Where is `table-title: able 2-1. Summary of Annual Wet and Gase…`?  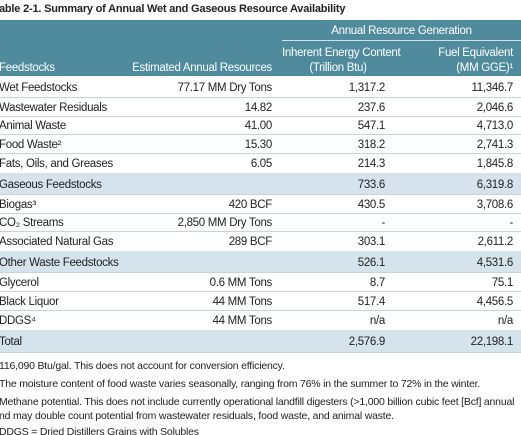 table-title: able 2-1. Summary of Annual Wet and Gase… is located at coordinates (173, 9).